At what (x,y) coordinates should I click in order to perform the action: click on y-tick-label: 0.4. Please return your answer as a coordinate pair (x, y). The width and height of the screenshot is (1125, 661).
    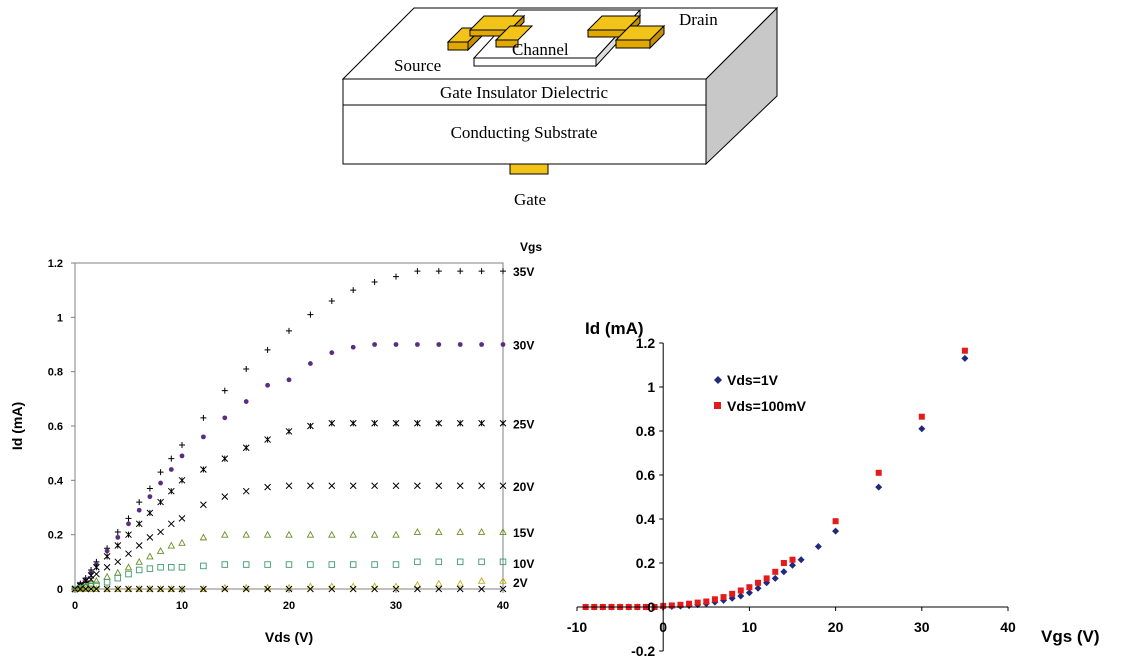
    Looking at the image, I should click on (56, 481).